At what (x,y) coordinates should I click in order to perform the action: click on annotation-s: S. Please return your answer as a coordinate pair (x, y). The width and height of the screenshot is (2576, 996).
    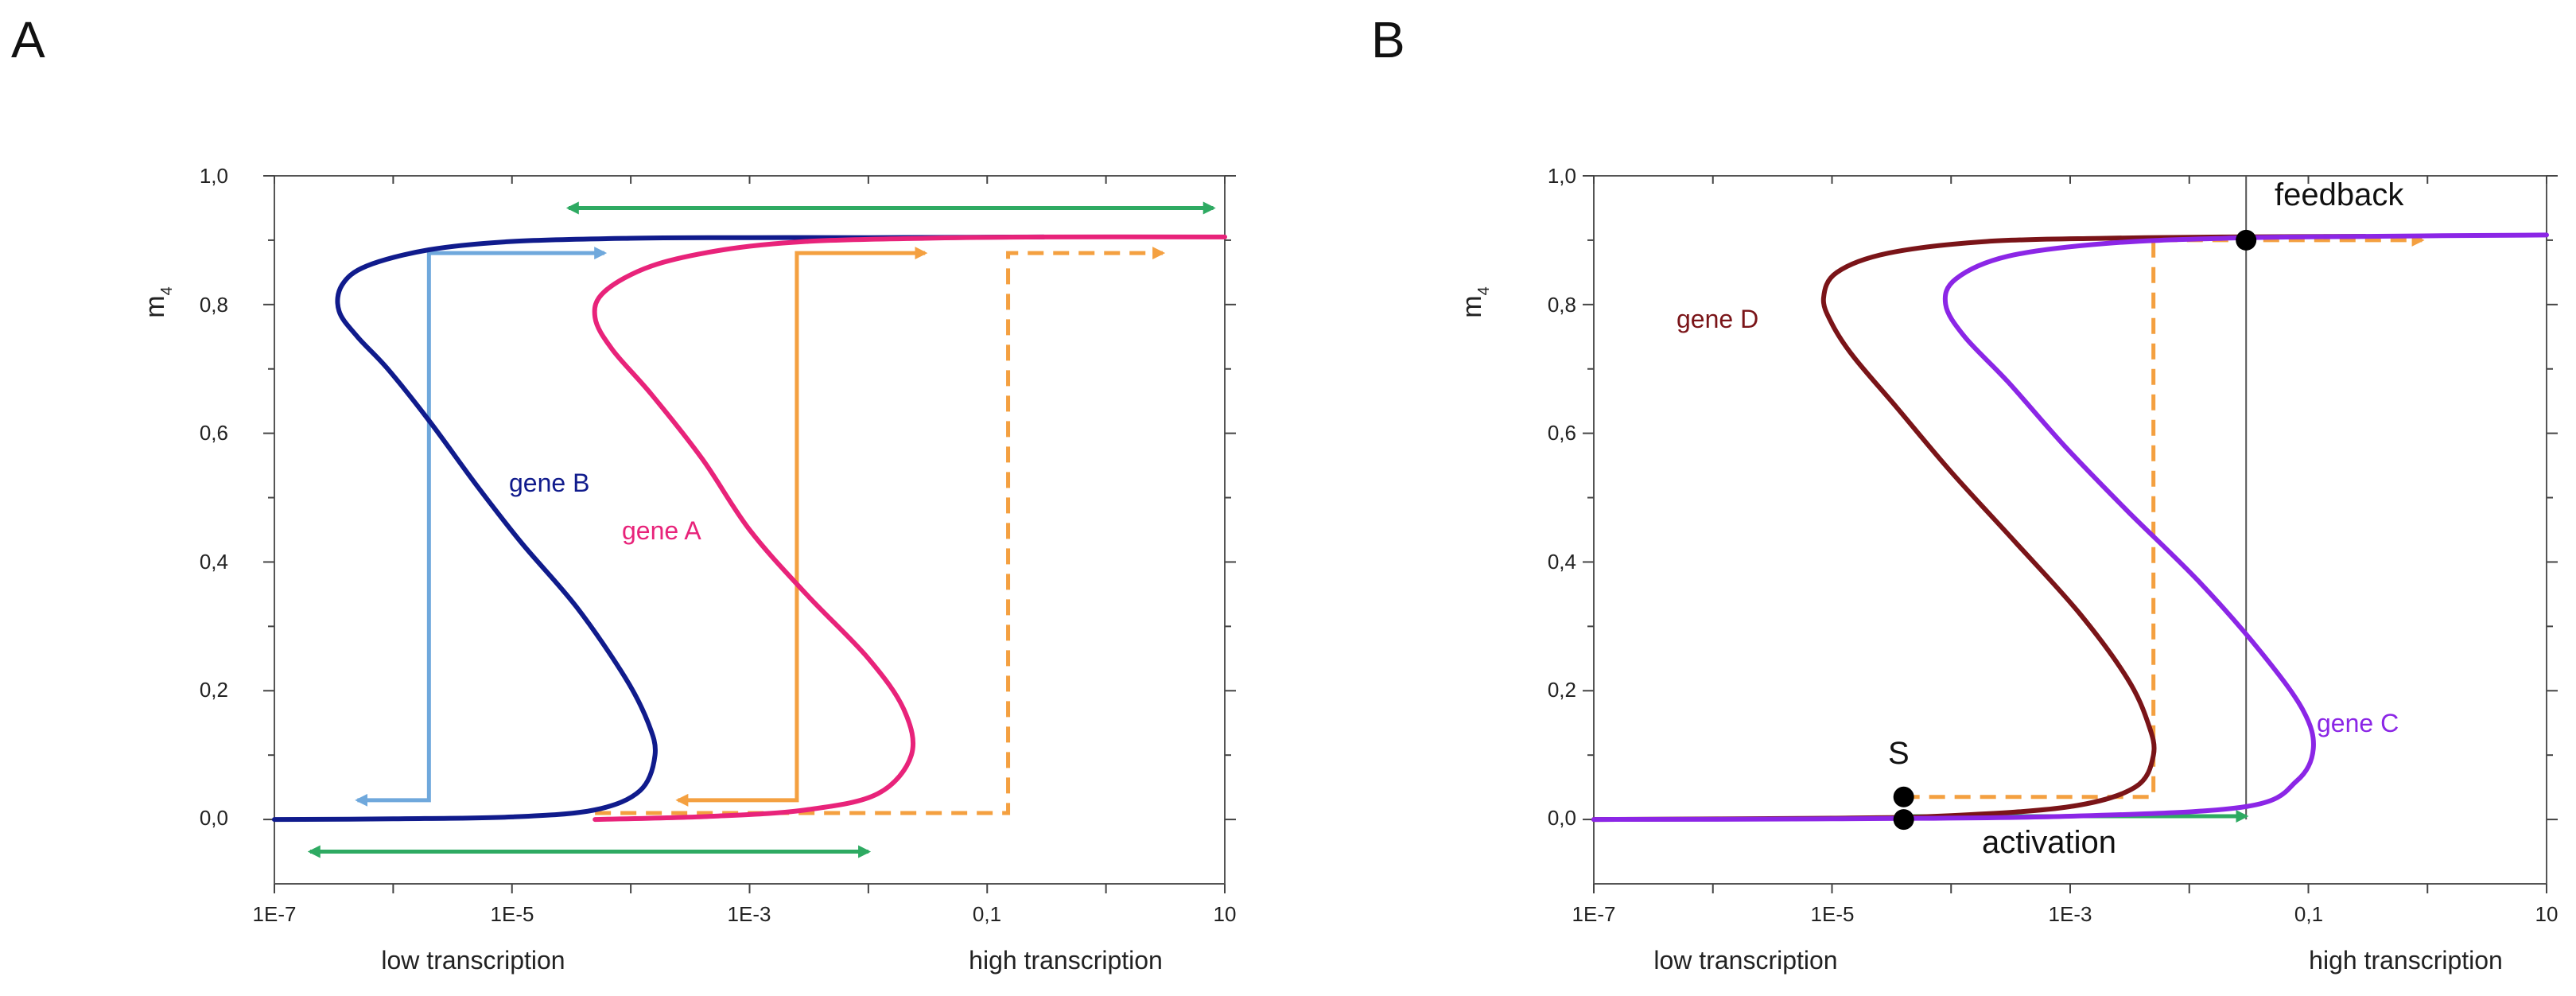
    Looking at the image, I should click on (1899, 754).